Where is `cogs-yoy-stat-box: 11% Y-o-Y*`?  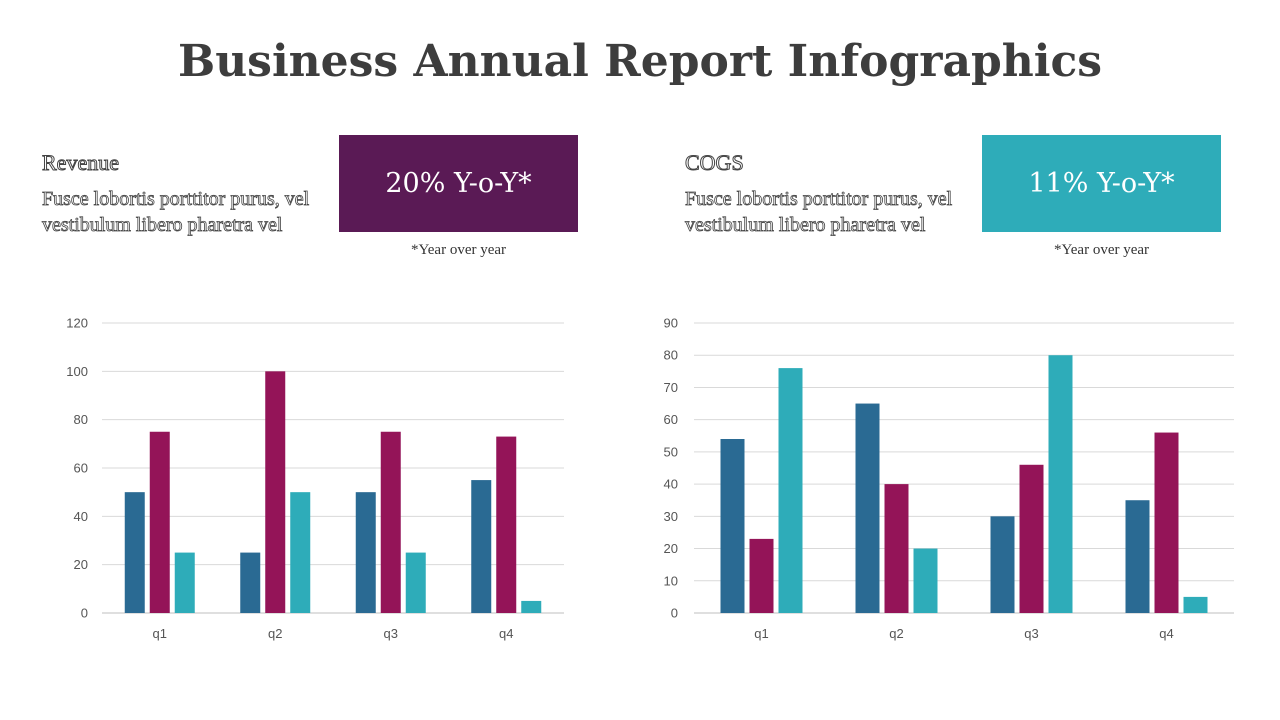
cogs-yoy-stat-box: 11% Y-o-Y* is located at coordinates (1101, 183).